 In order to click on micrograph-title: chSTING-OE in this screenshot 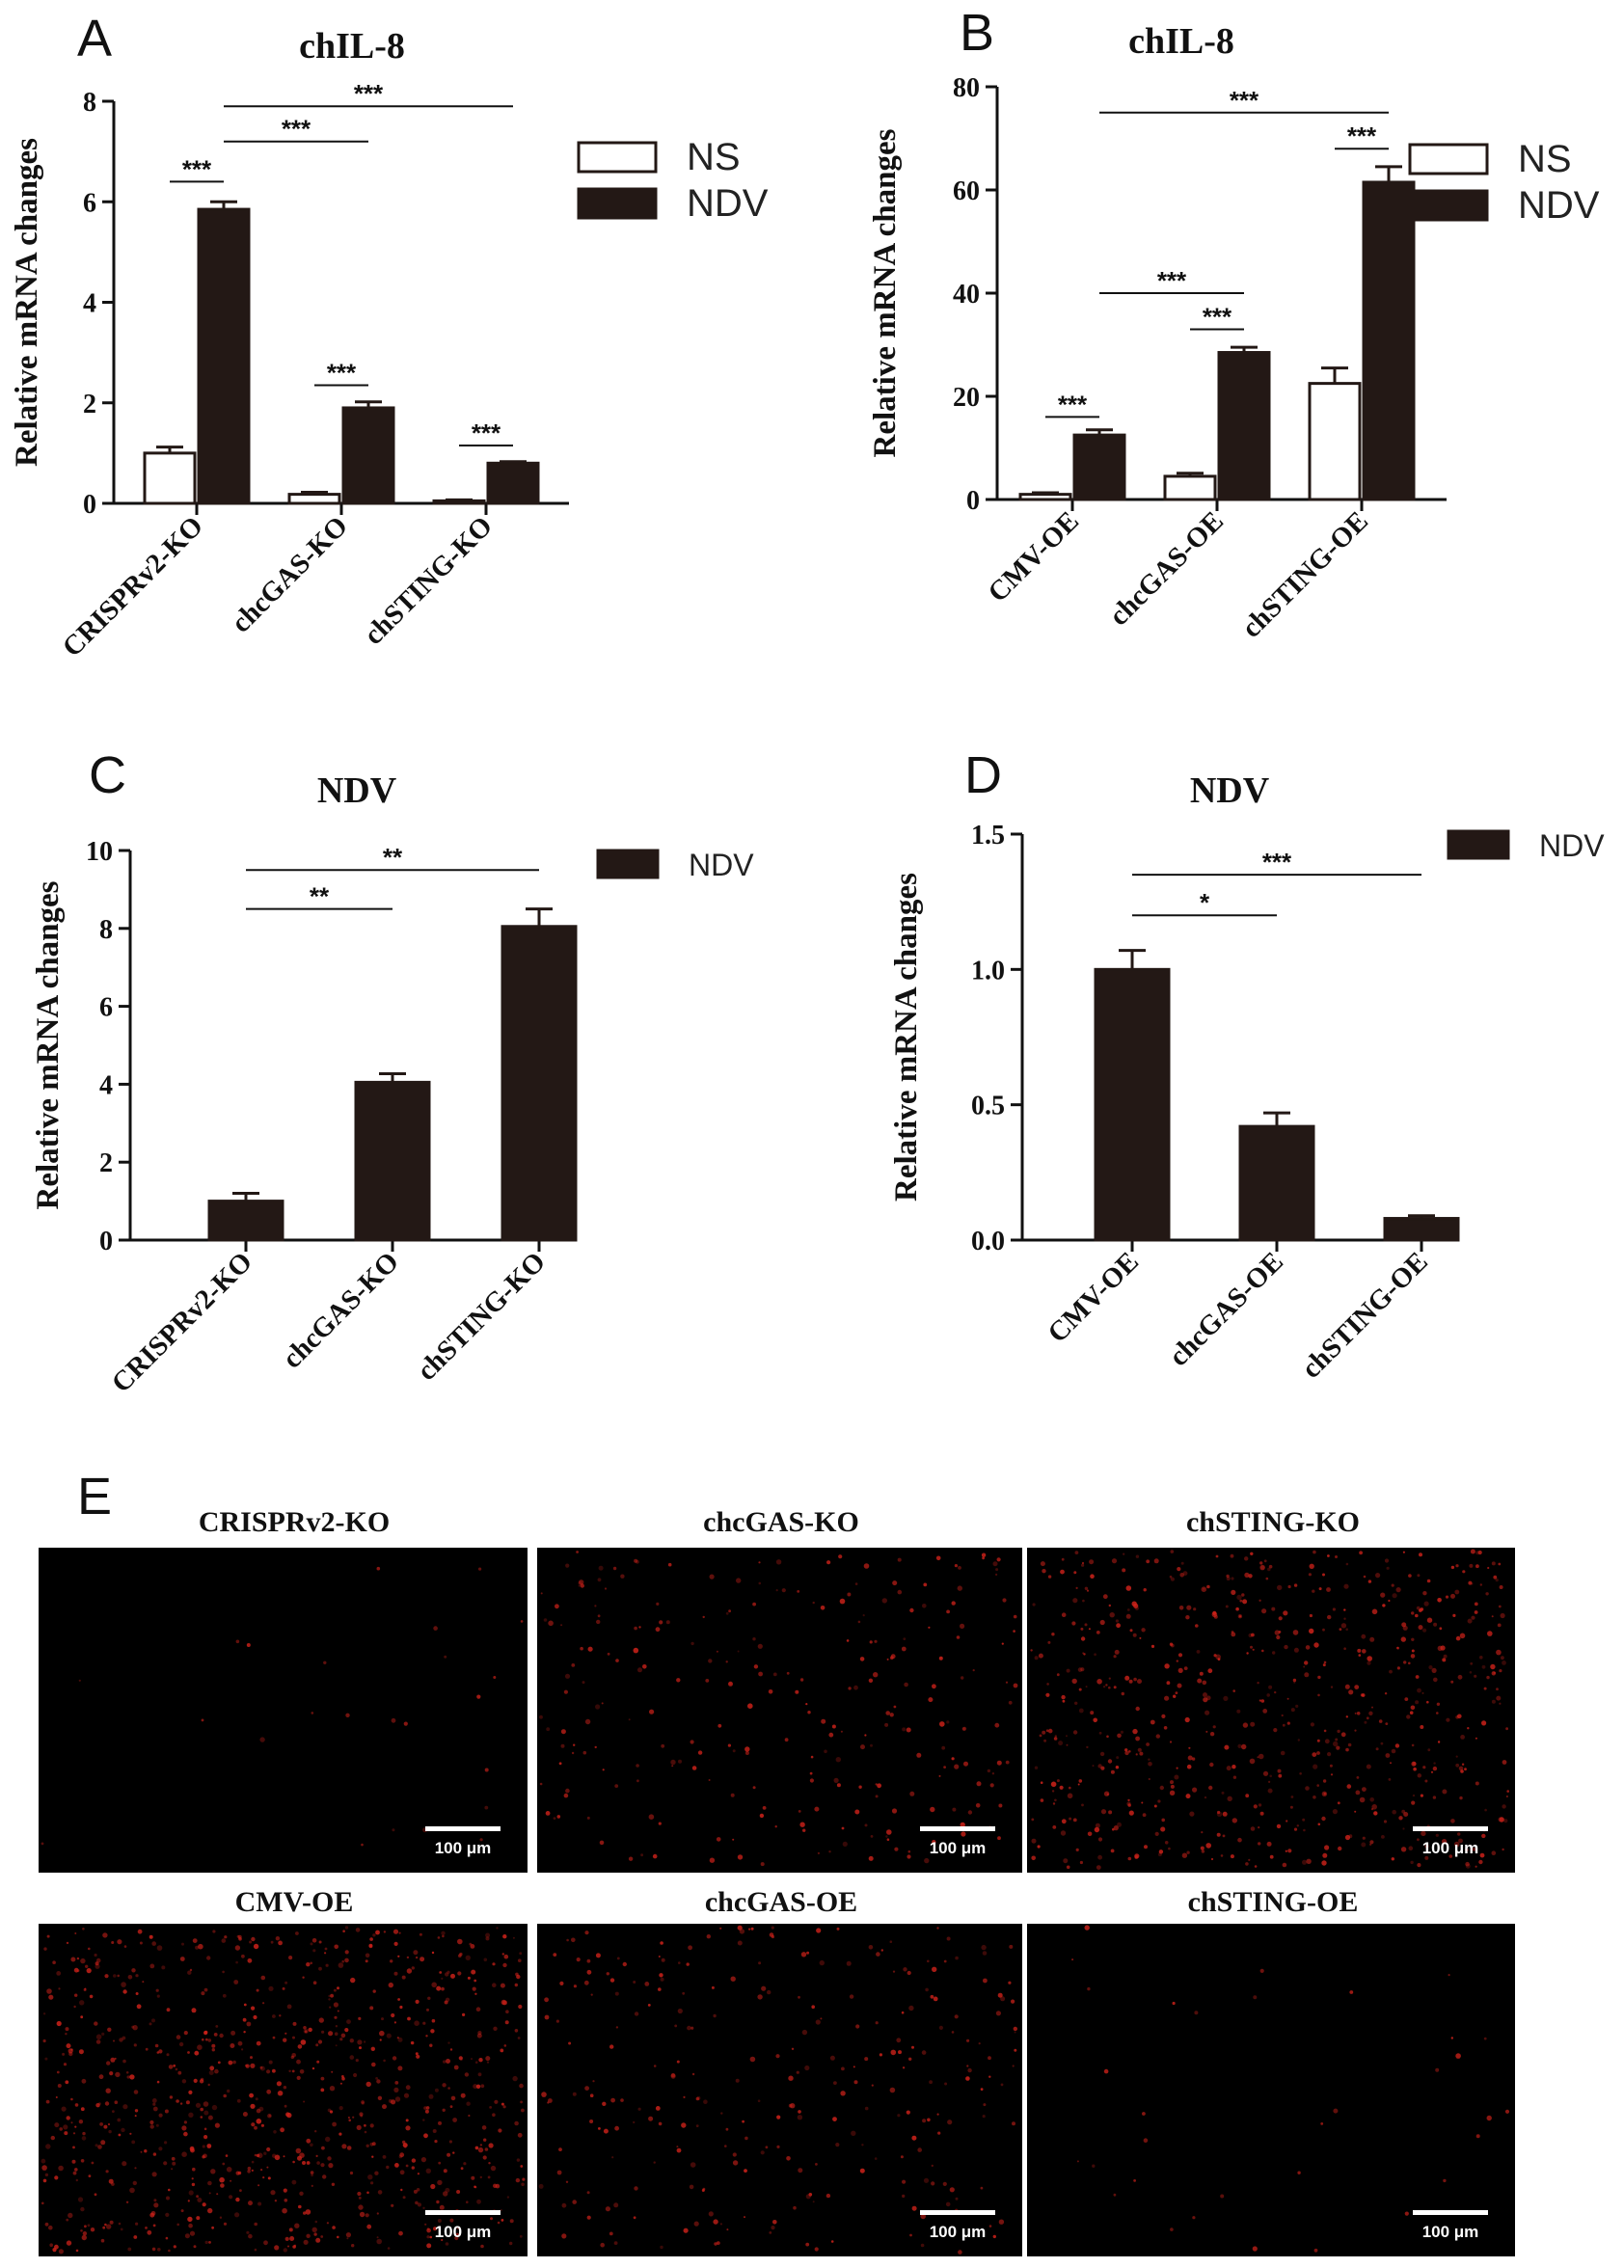, I will do `click(1273, 1902)`.